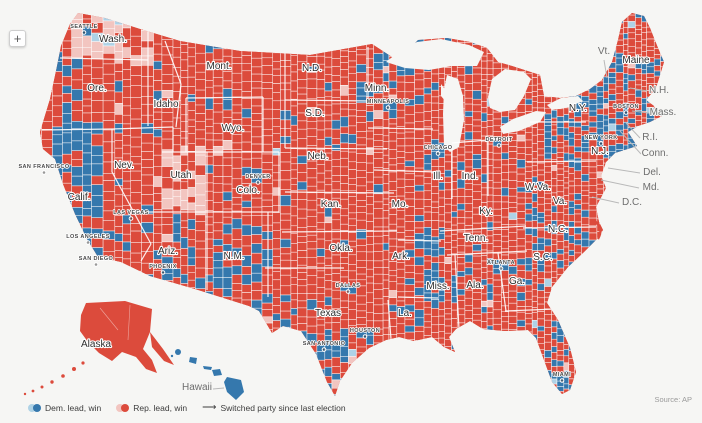  I want to click on state-label: N.M., so click(233, 256).